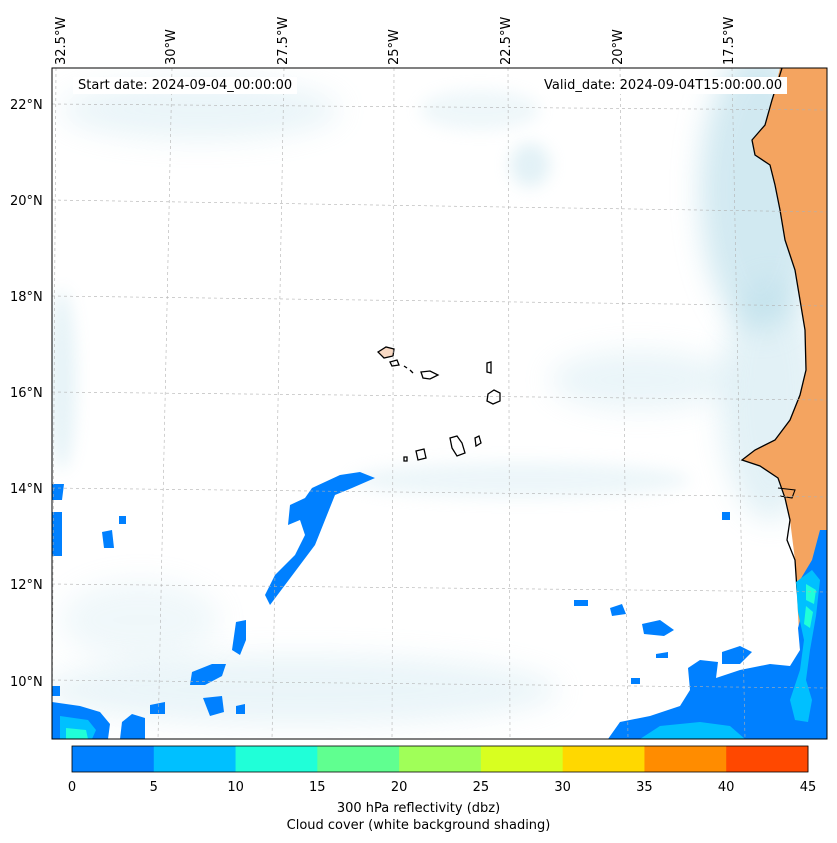  What do you see at coordinates (26, 201) in the screenshot?
I see `lat-label-20n: 20°N` at bounding box center [26, 201].